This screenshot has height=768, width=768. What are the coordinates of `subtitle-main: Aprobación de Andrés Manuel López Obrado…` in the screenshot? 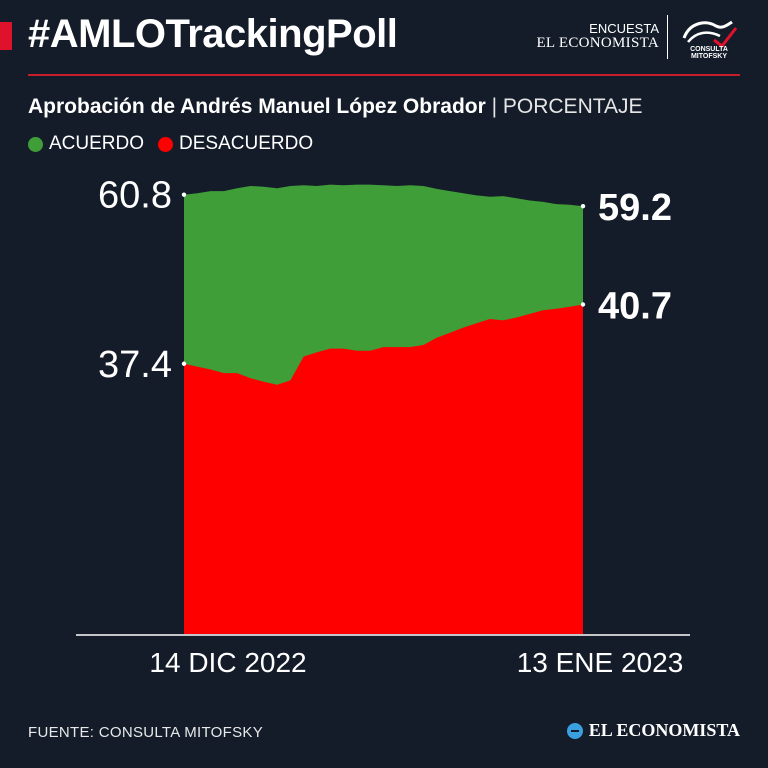 It's located at (257, 106).